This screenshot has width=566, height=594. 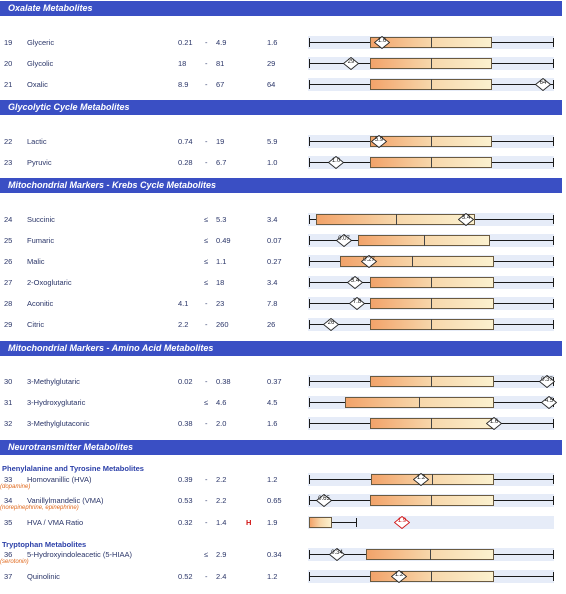 What do you see at coordinates (281, 423) in the screenshot?
I see `table-row: 32 3-Methylglutaconic 0.38 -2.0 1.6 1.6` at bounding box center [281, 423].